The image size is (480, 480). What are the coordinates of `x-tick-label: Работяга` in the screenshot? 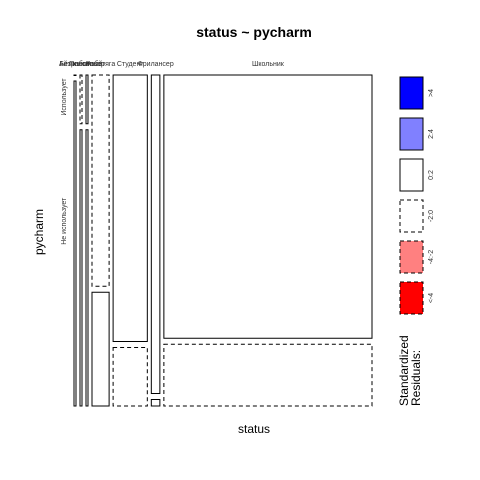 It's located at (100, 64).